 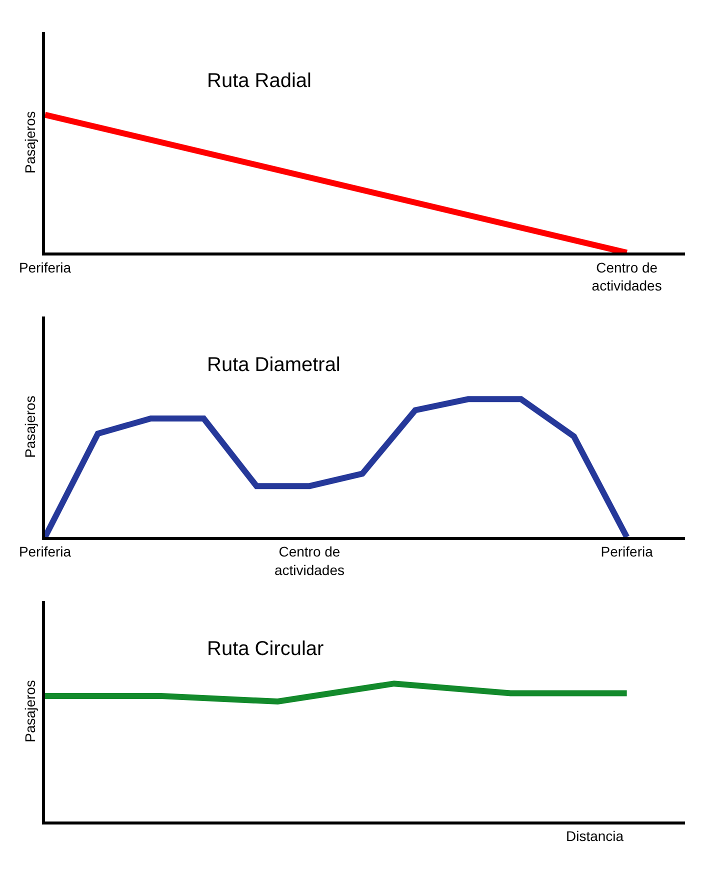 What do you see at coordinates (273, 365) in the screenshot?
I see `chart-title: Ruta Diametral` at bounding box center [273, 365].